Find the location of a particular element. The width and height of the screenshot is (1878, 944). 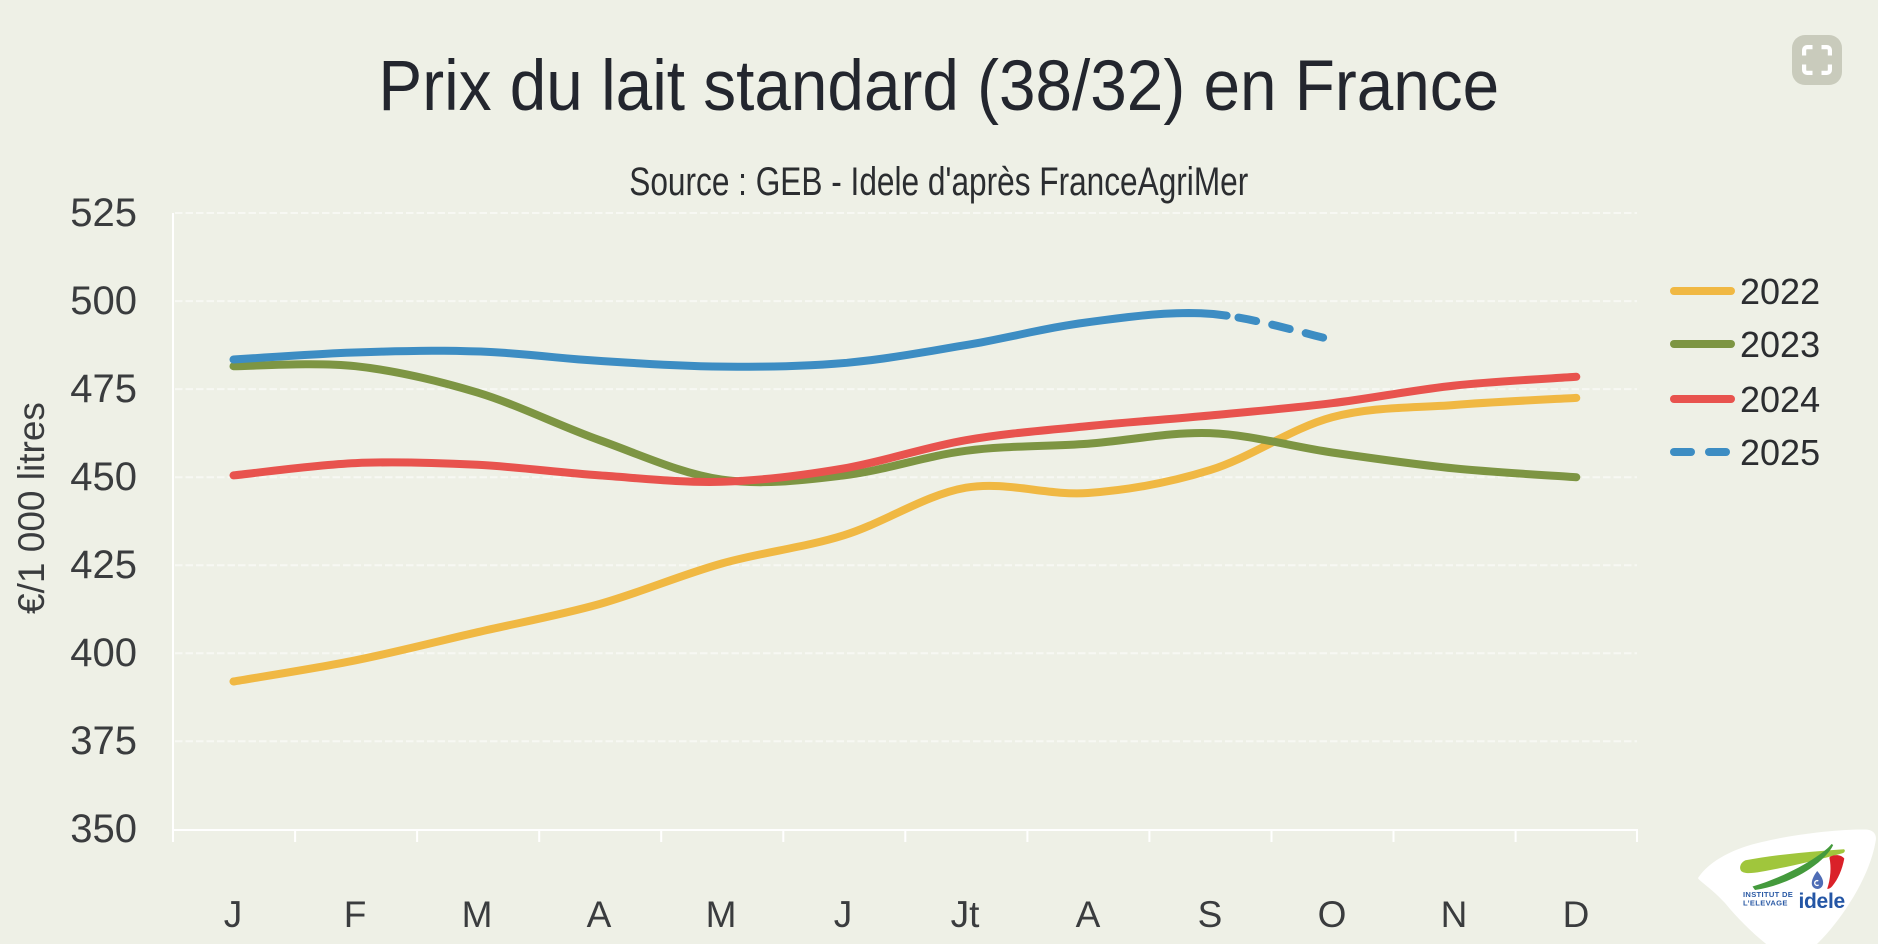

svg-text: idele is located at coordinates (1822, 901).